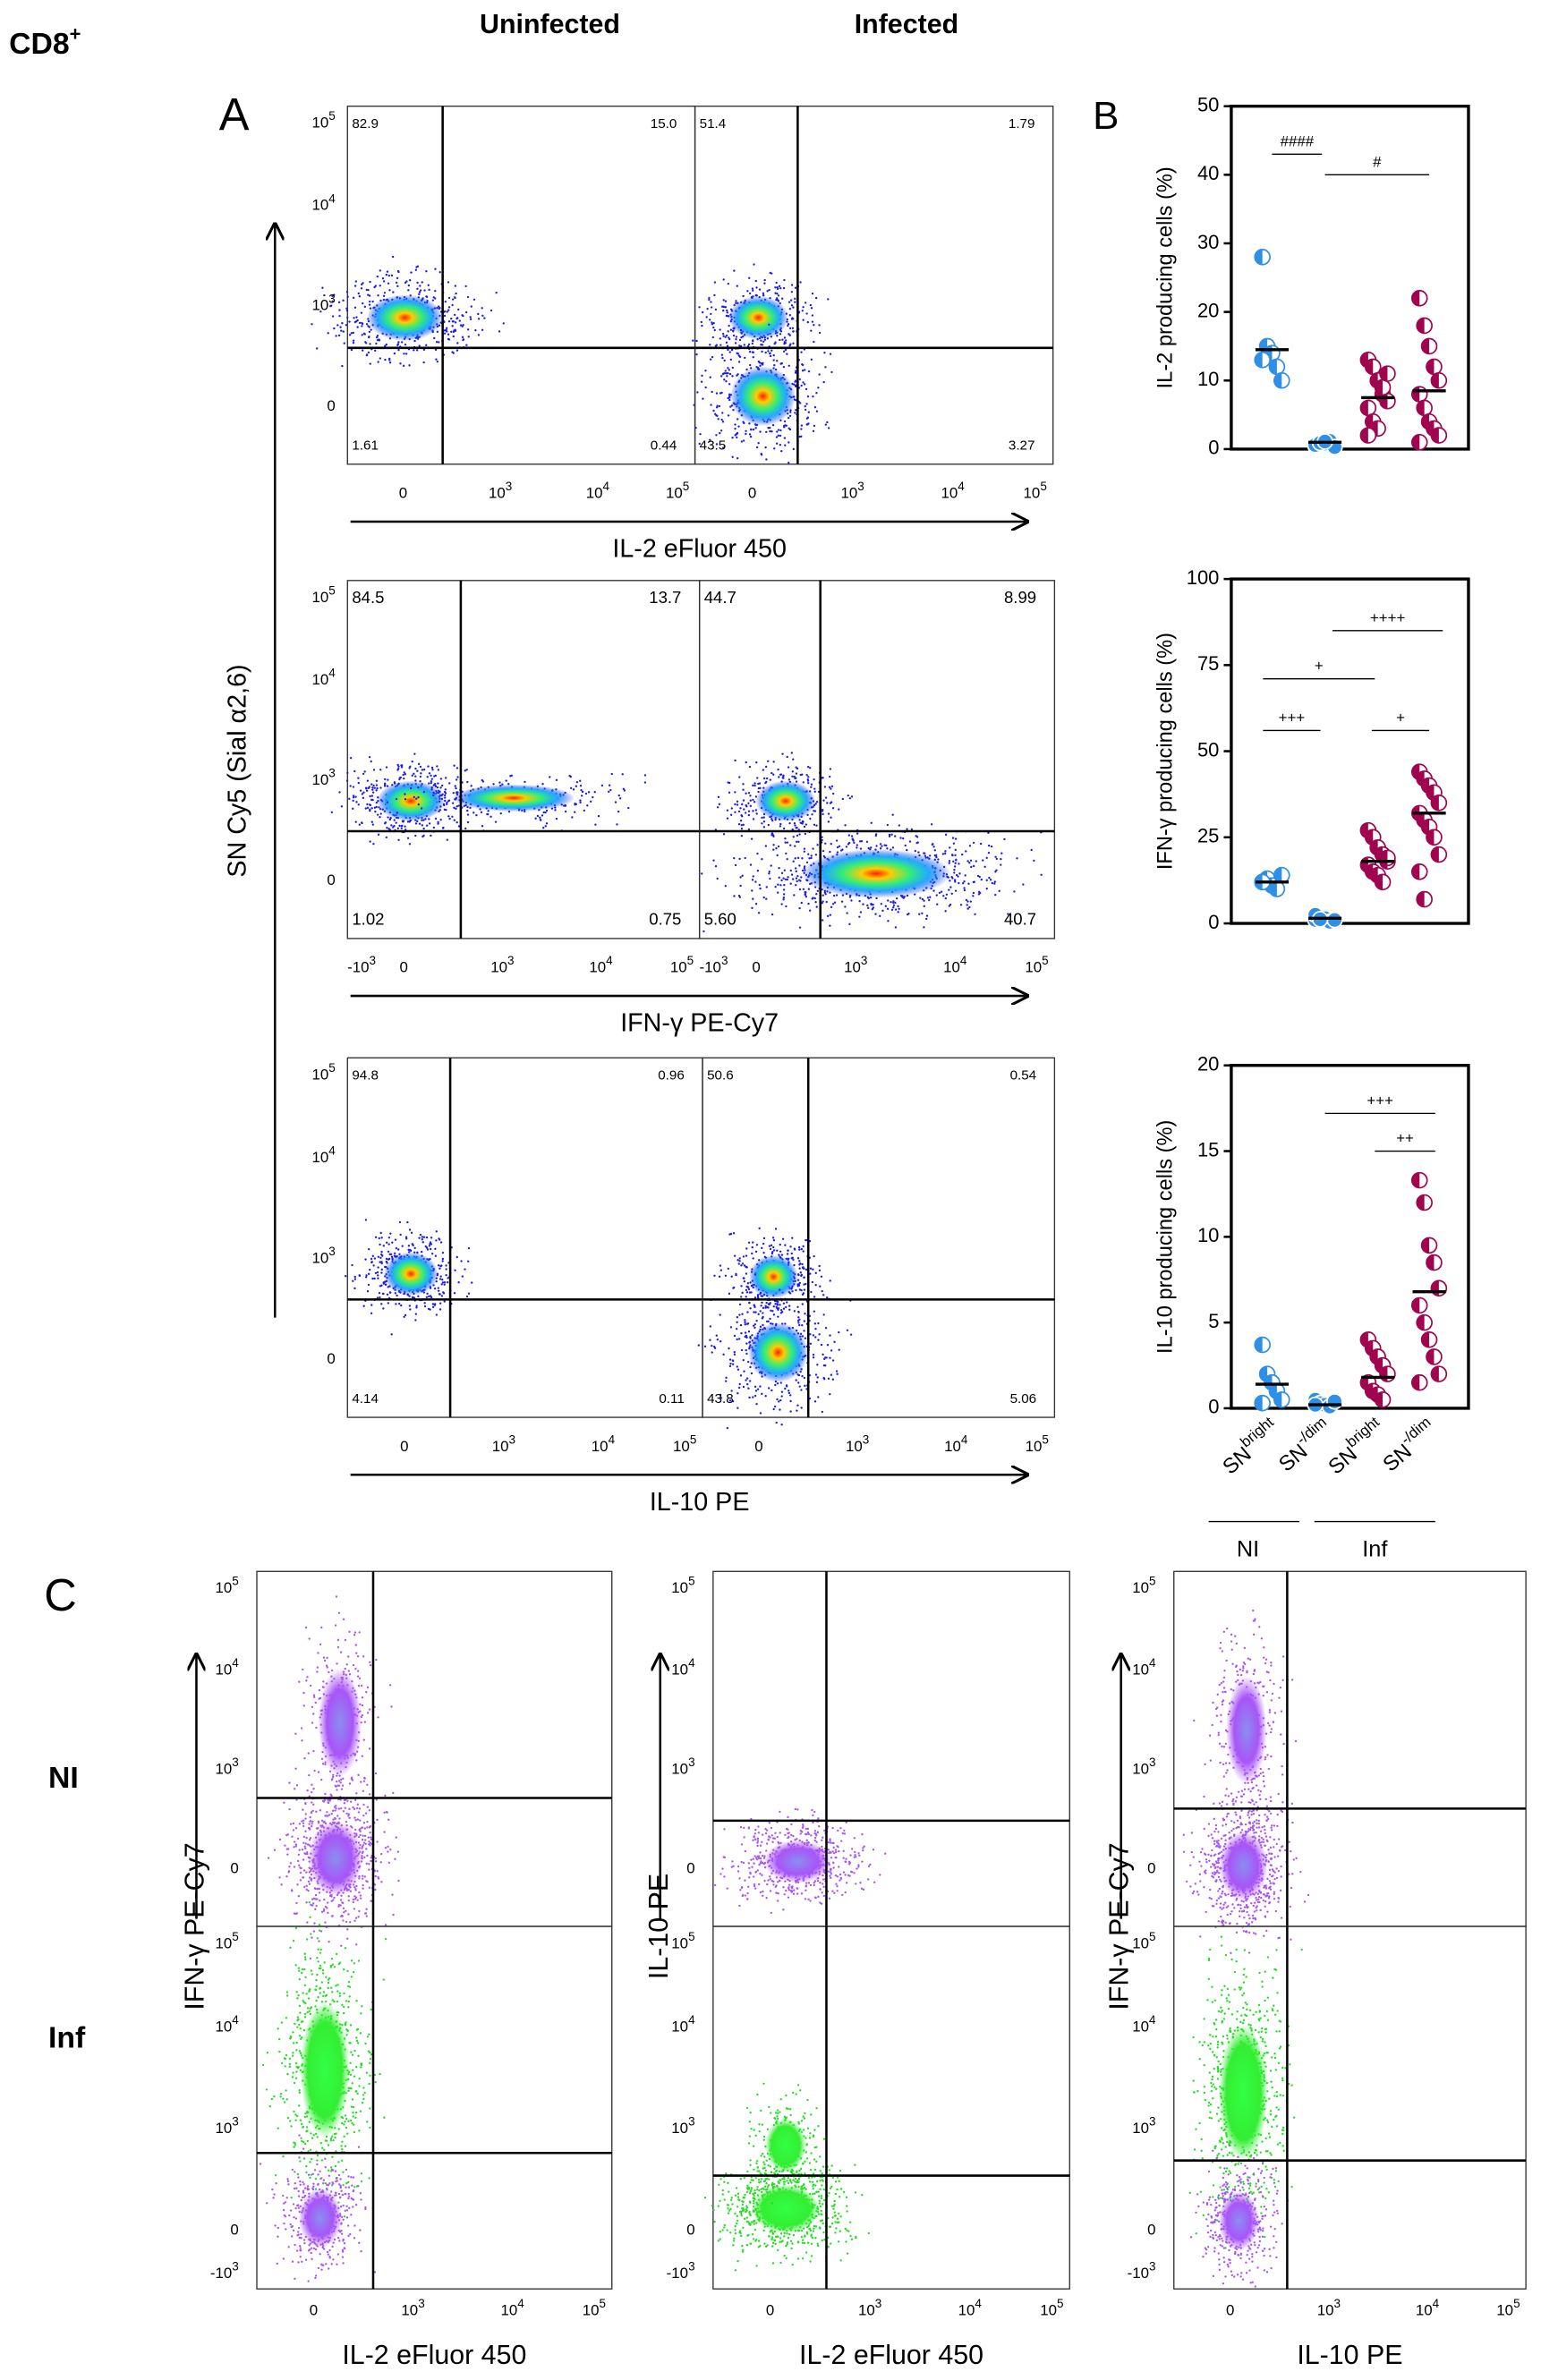  What do you see at coordinates (331, 405) in the screenshot?
I see `tick-label: 0` at bounding box center [331, 405].